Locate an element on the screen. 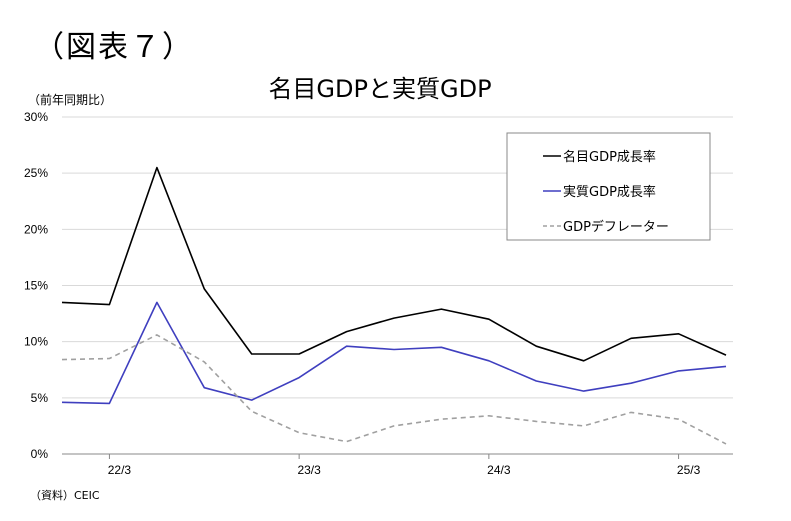 The width and height of the screenshot is (791, 521). y-tick-label: 15% is located at coordinates (36, 286).